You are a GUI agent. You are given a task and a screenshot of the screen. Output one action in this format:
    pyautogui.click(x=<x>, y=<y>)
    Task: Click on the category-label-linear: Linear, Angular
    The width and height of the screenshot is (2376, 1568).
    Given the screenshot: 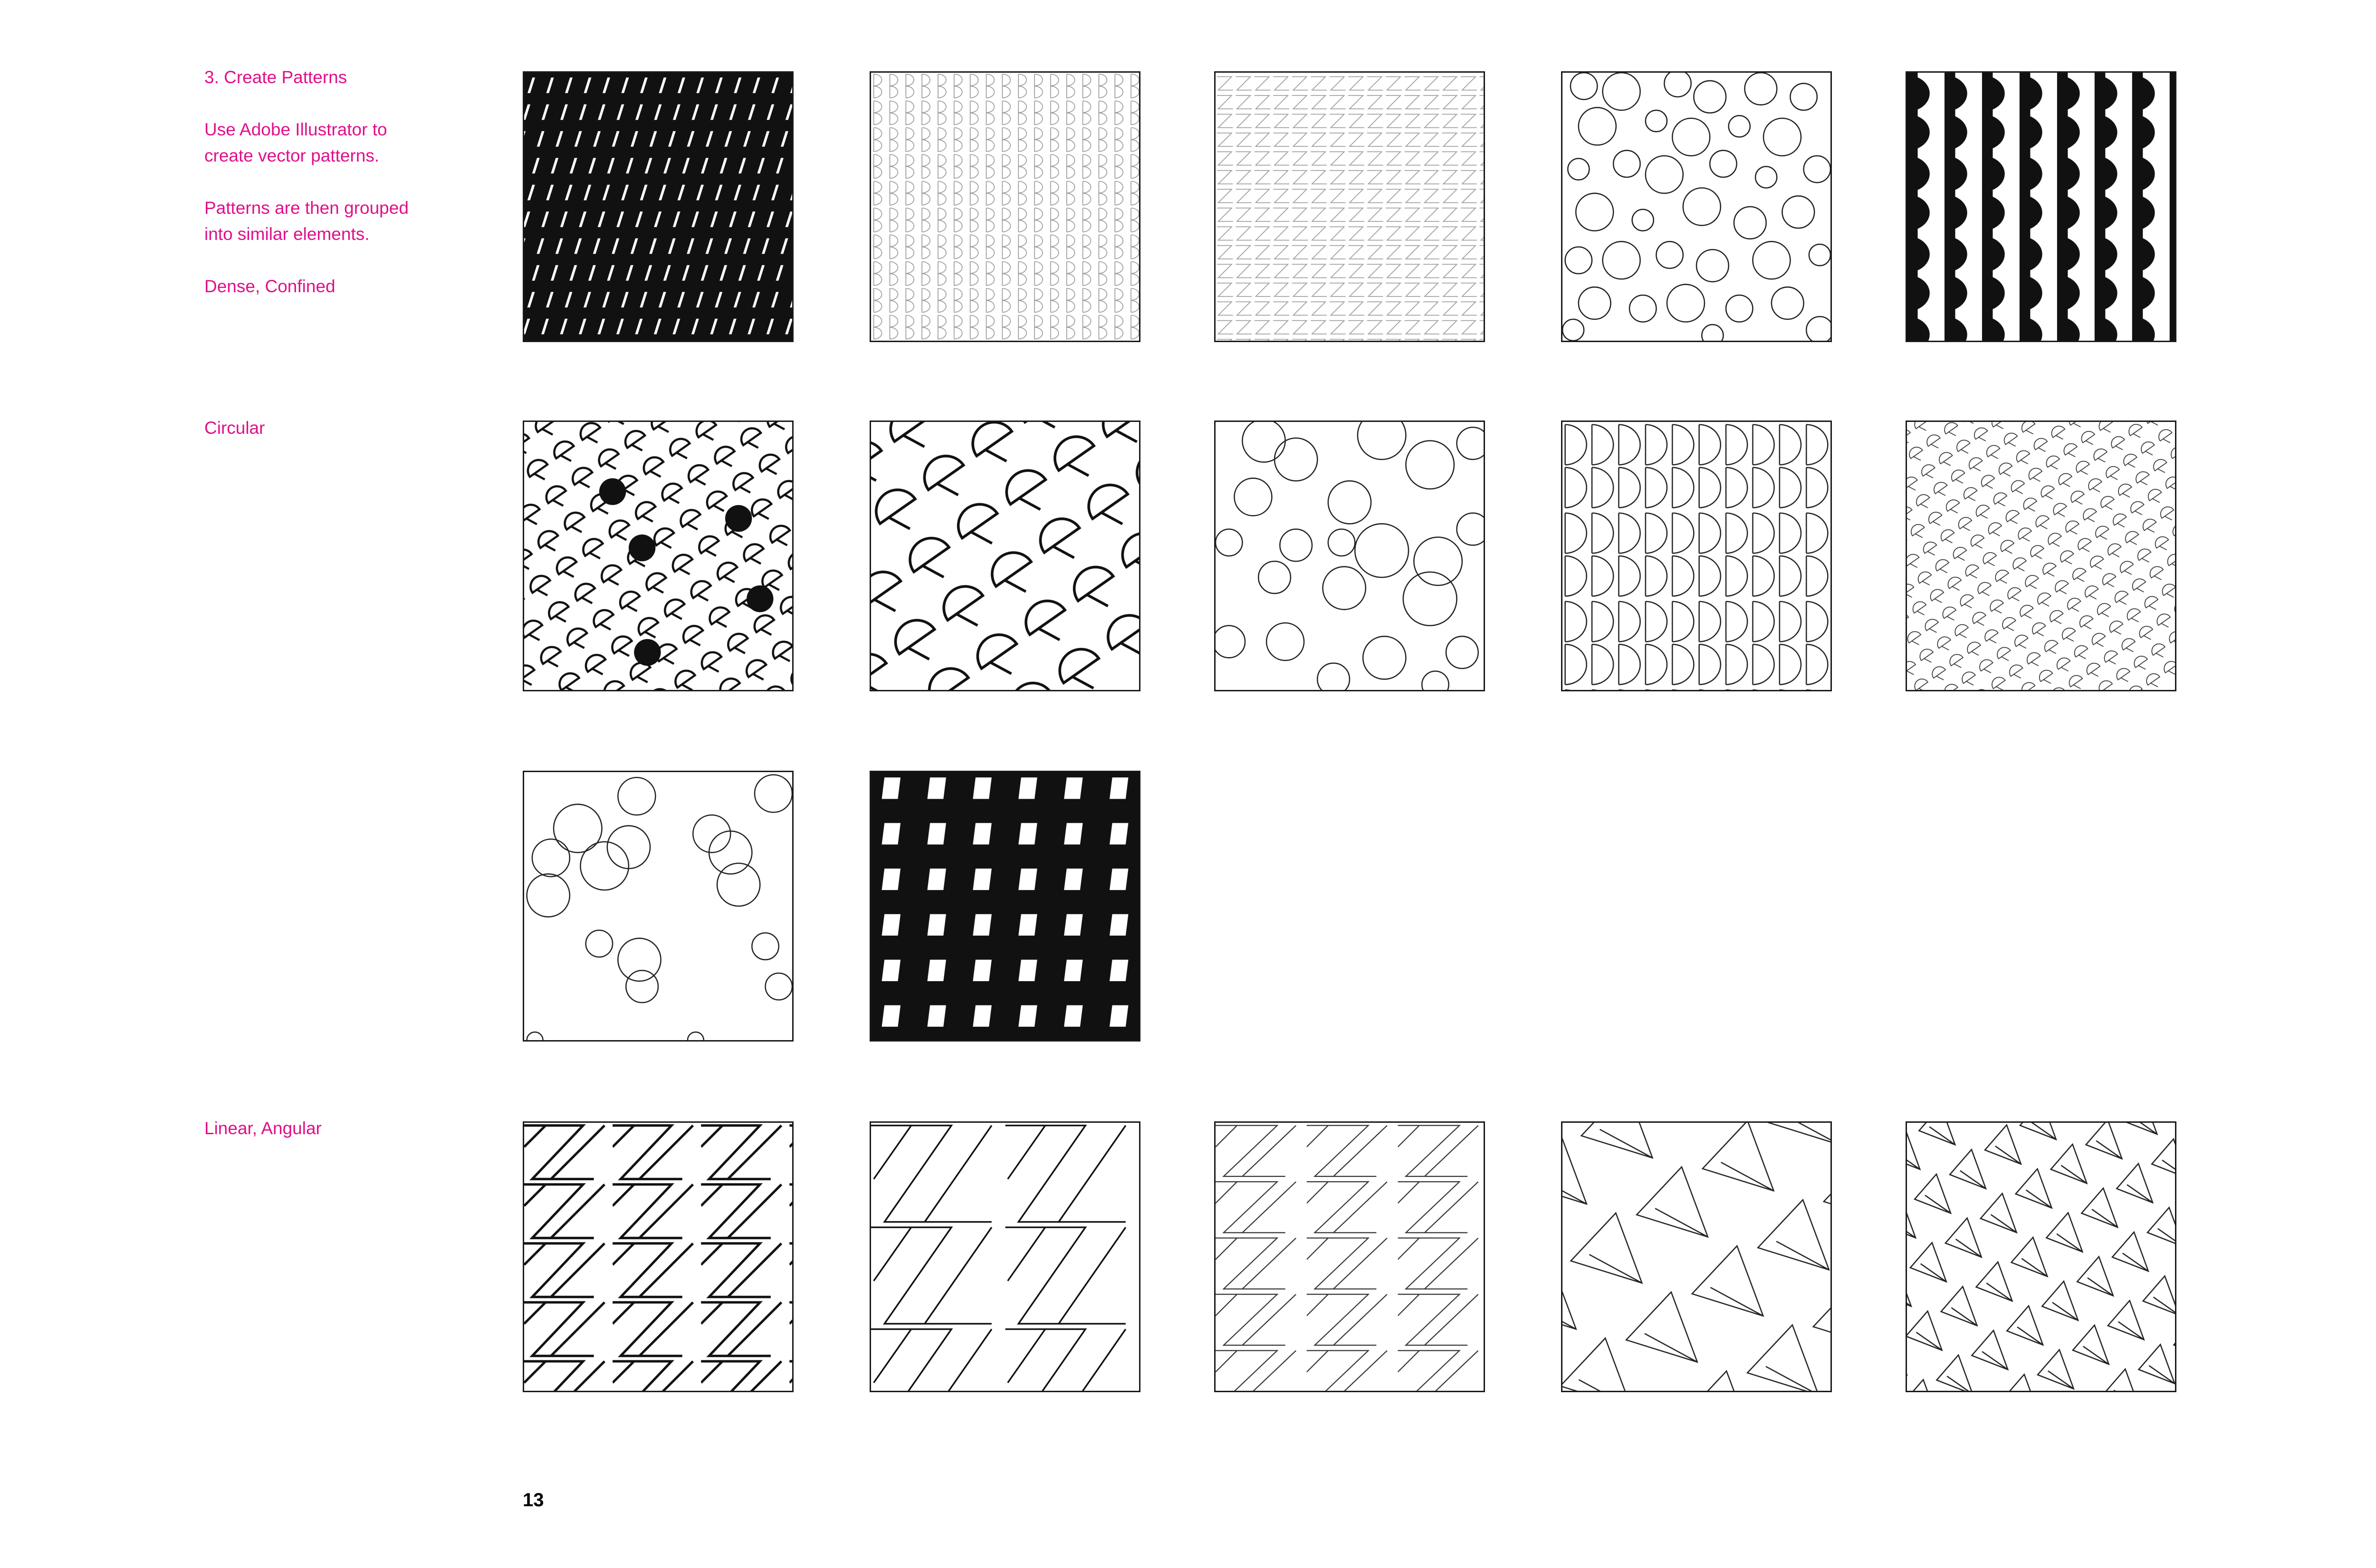 What is the action you would take?
    pyautogui.click(x=263, y=1128)
    